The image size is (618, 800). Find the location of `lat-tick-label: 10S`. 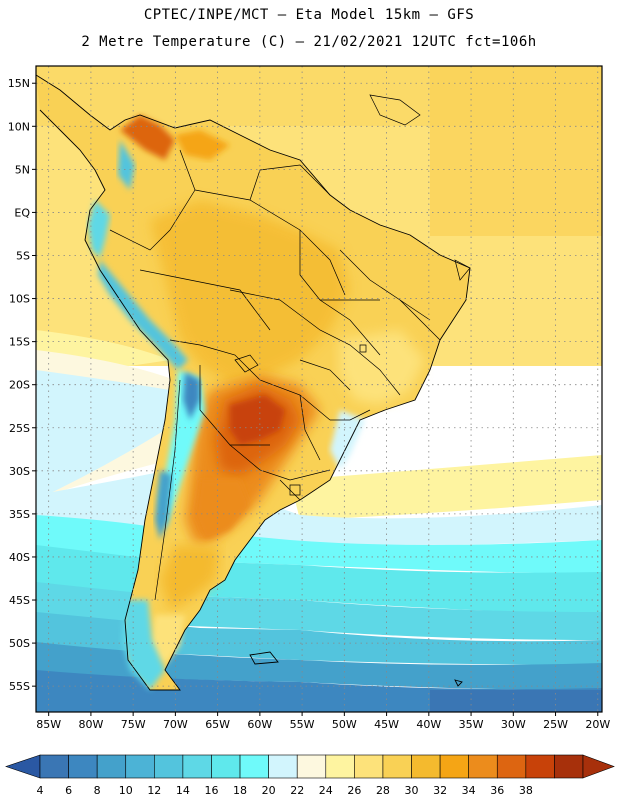

lat-tick-label: 10S is located at coordinates (19, 299).